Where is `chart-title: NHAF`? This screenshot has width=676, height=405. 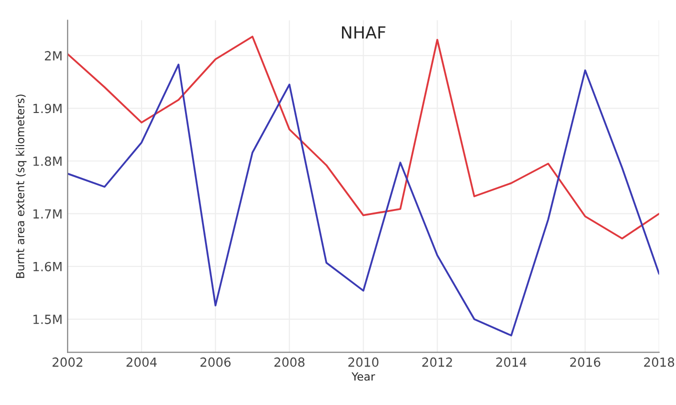 chart-title: NHAF is located at coordinates (364, 32).